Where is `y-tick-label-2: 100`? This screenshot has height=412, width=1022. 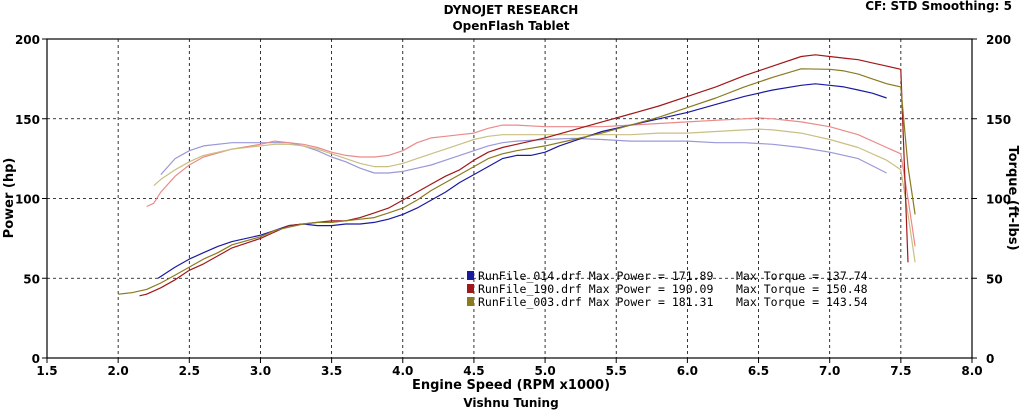 y-tick-label-2: 100 is located at coordinates (27, 200).